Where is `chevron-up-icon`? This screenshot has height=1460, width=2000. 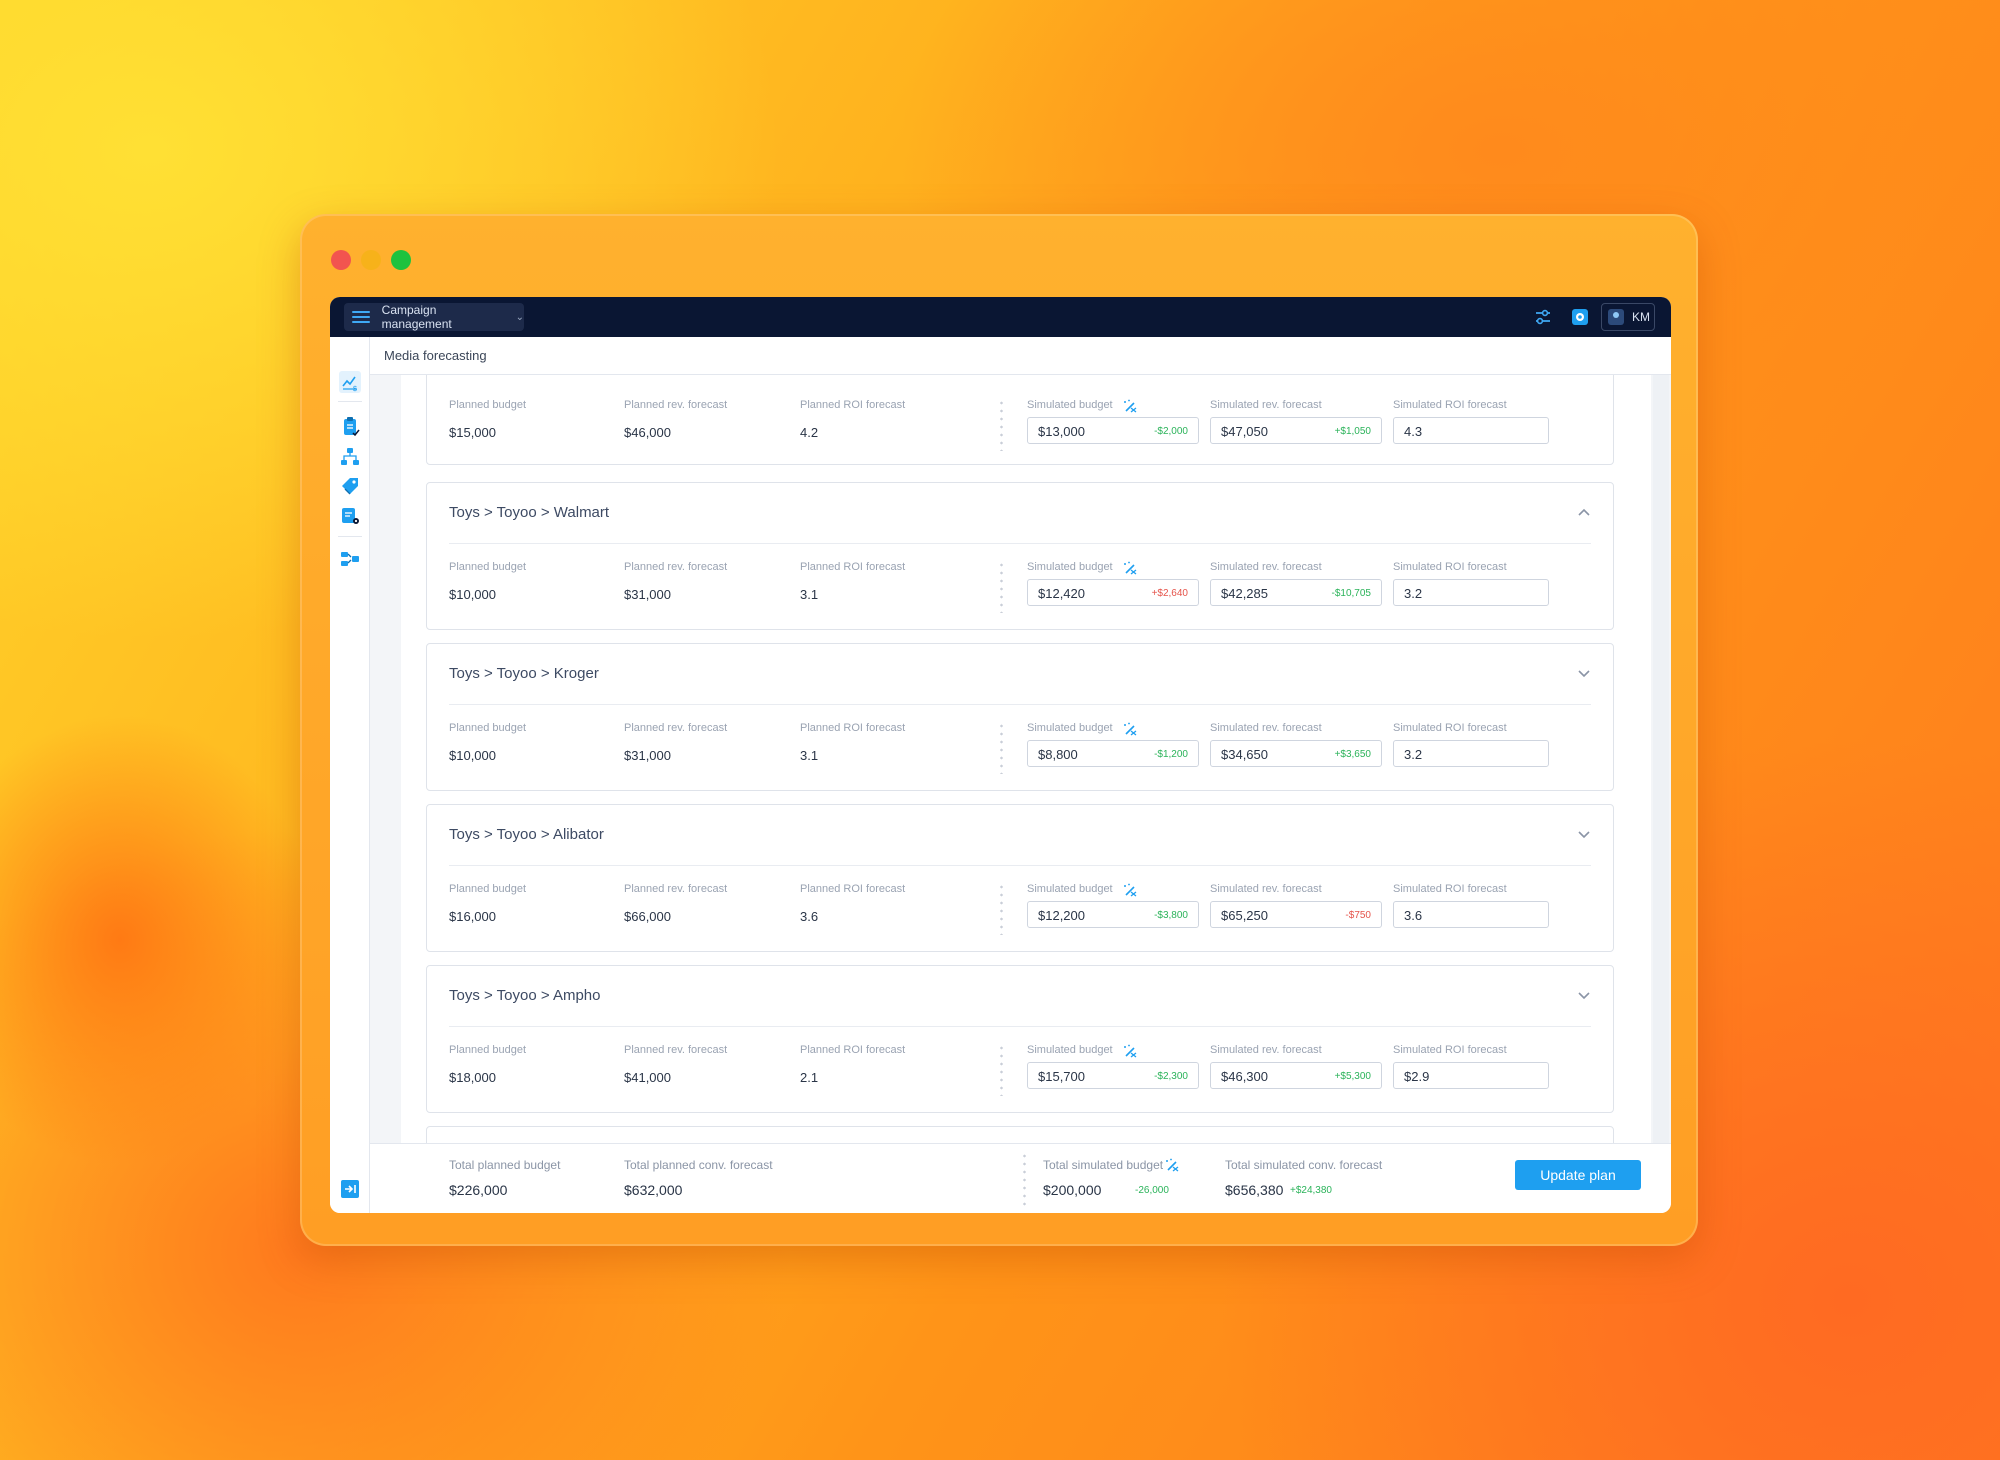 chevron-up-icon is located at coordinates (1584, 512).